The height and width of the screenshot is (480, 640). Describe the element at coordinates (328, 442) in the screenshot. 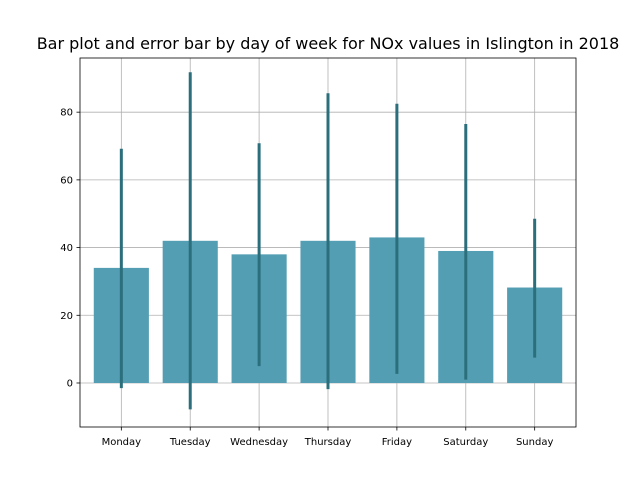

I see `x-tick-label: Thursday` at that location.